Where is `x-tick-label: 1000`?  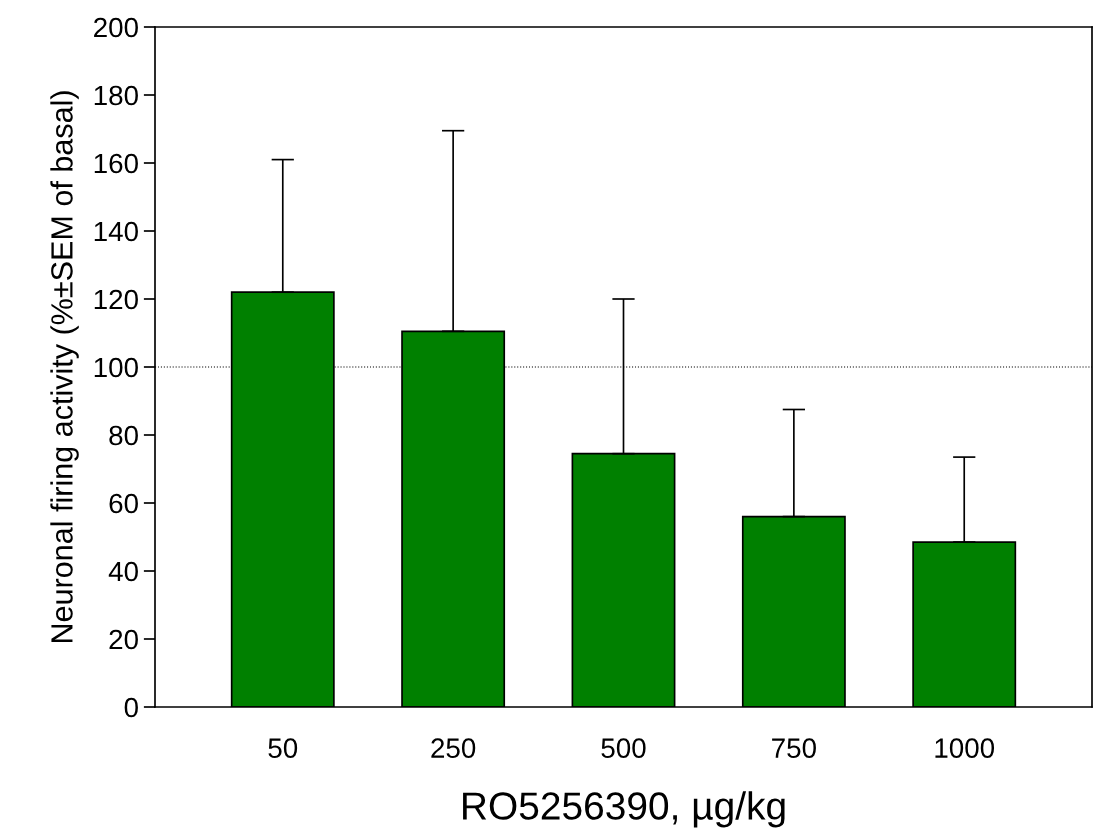 x-tick-label: 1000 is located at coordinates (965, 748).